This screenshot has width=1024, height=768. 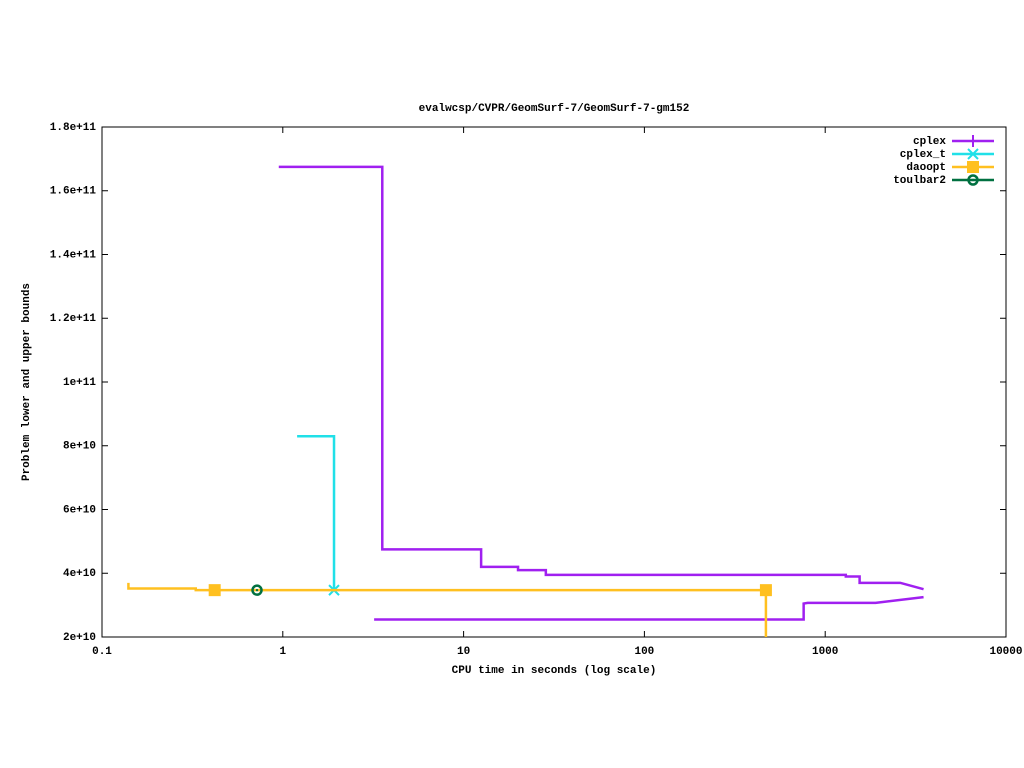 I want to click on y-tick-label: 4e+10, so click(x=79, y=574).